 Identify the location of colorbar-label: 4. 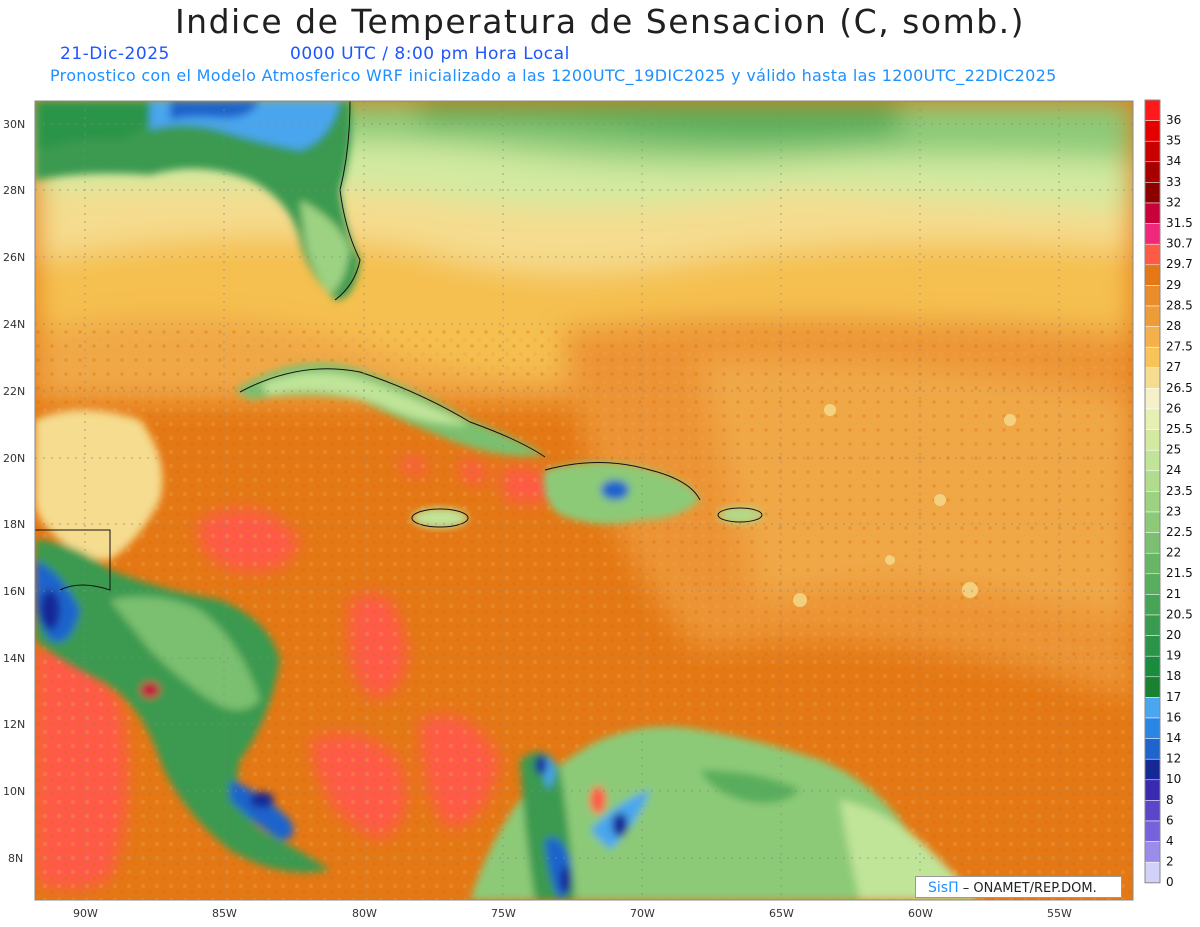
(1170, 841).